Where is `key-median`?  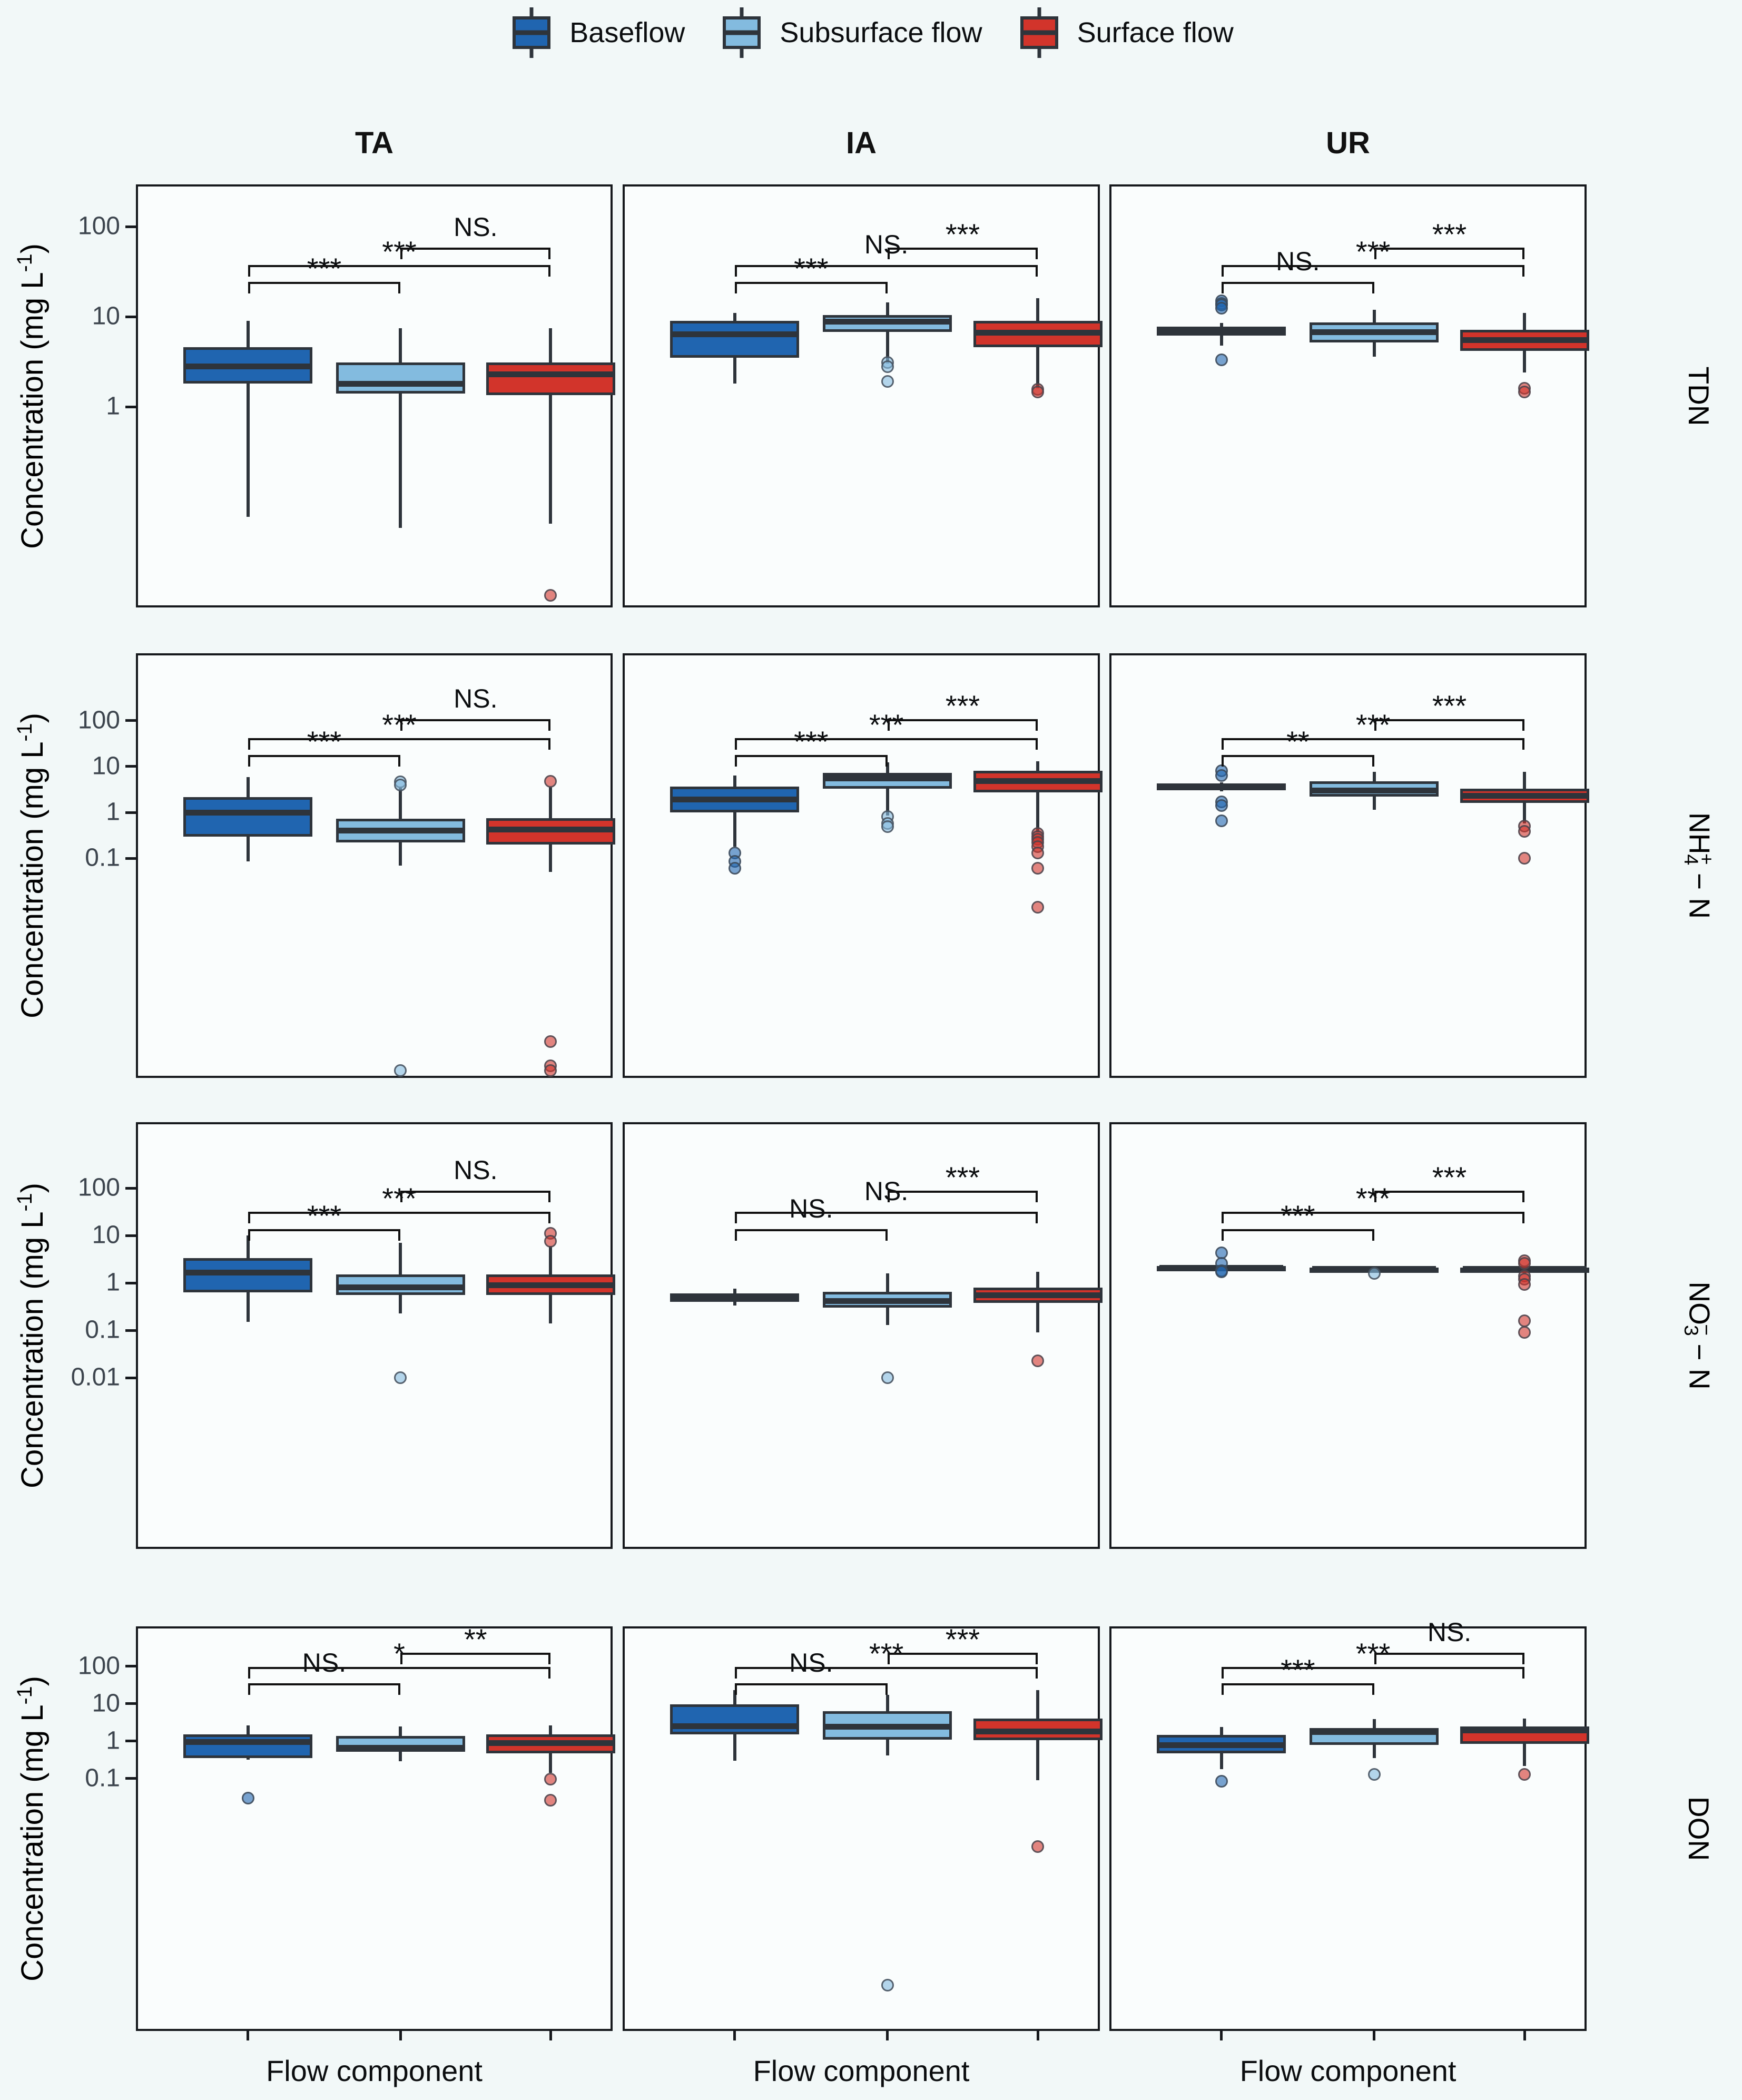
key-median is located at coordinates (532, 32).